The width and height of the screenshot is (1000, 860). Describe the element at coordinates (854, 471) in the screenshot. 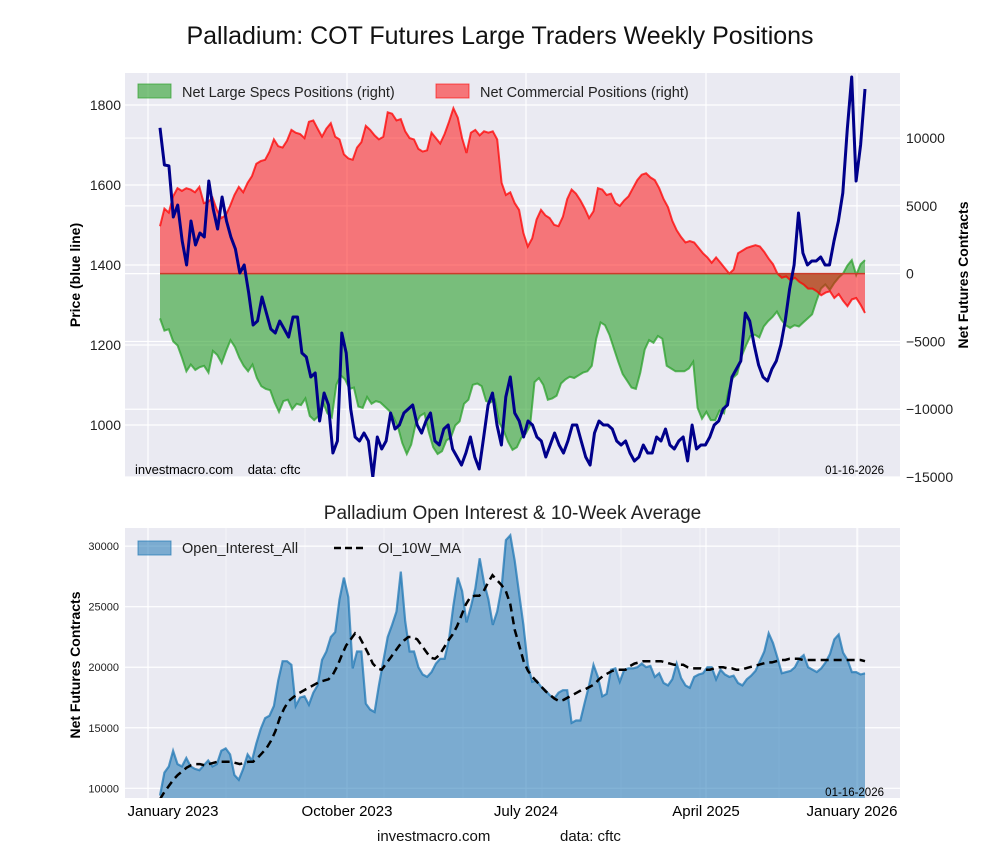

I see `positions-date-stamp: 01-16-2026` at that location.